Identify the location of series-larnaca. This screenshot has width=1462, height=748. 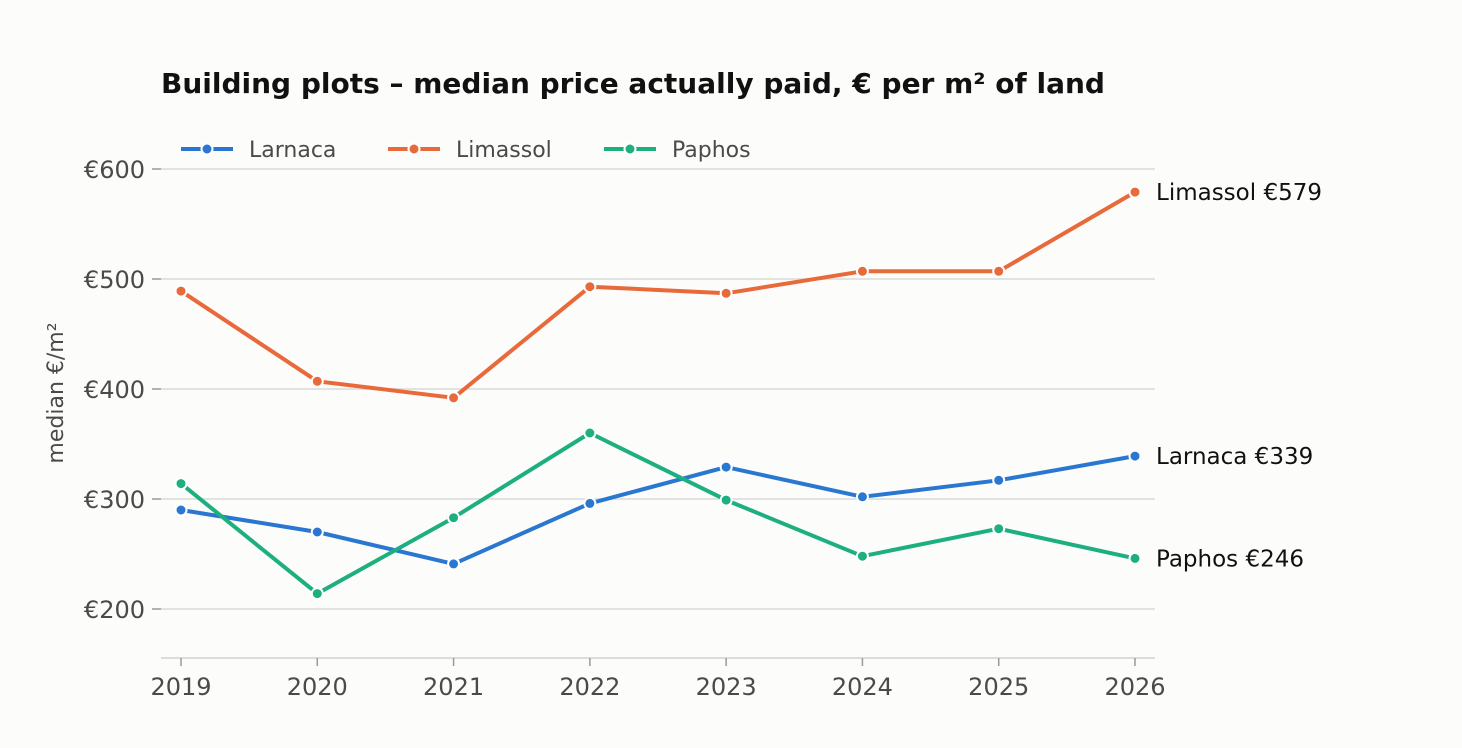
(658, 510).